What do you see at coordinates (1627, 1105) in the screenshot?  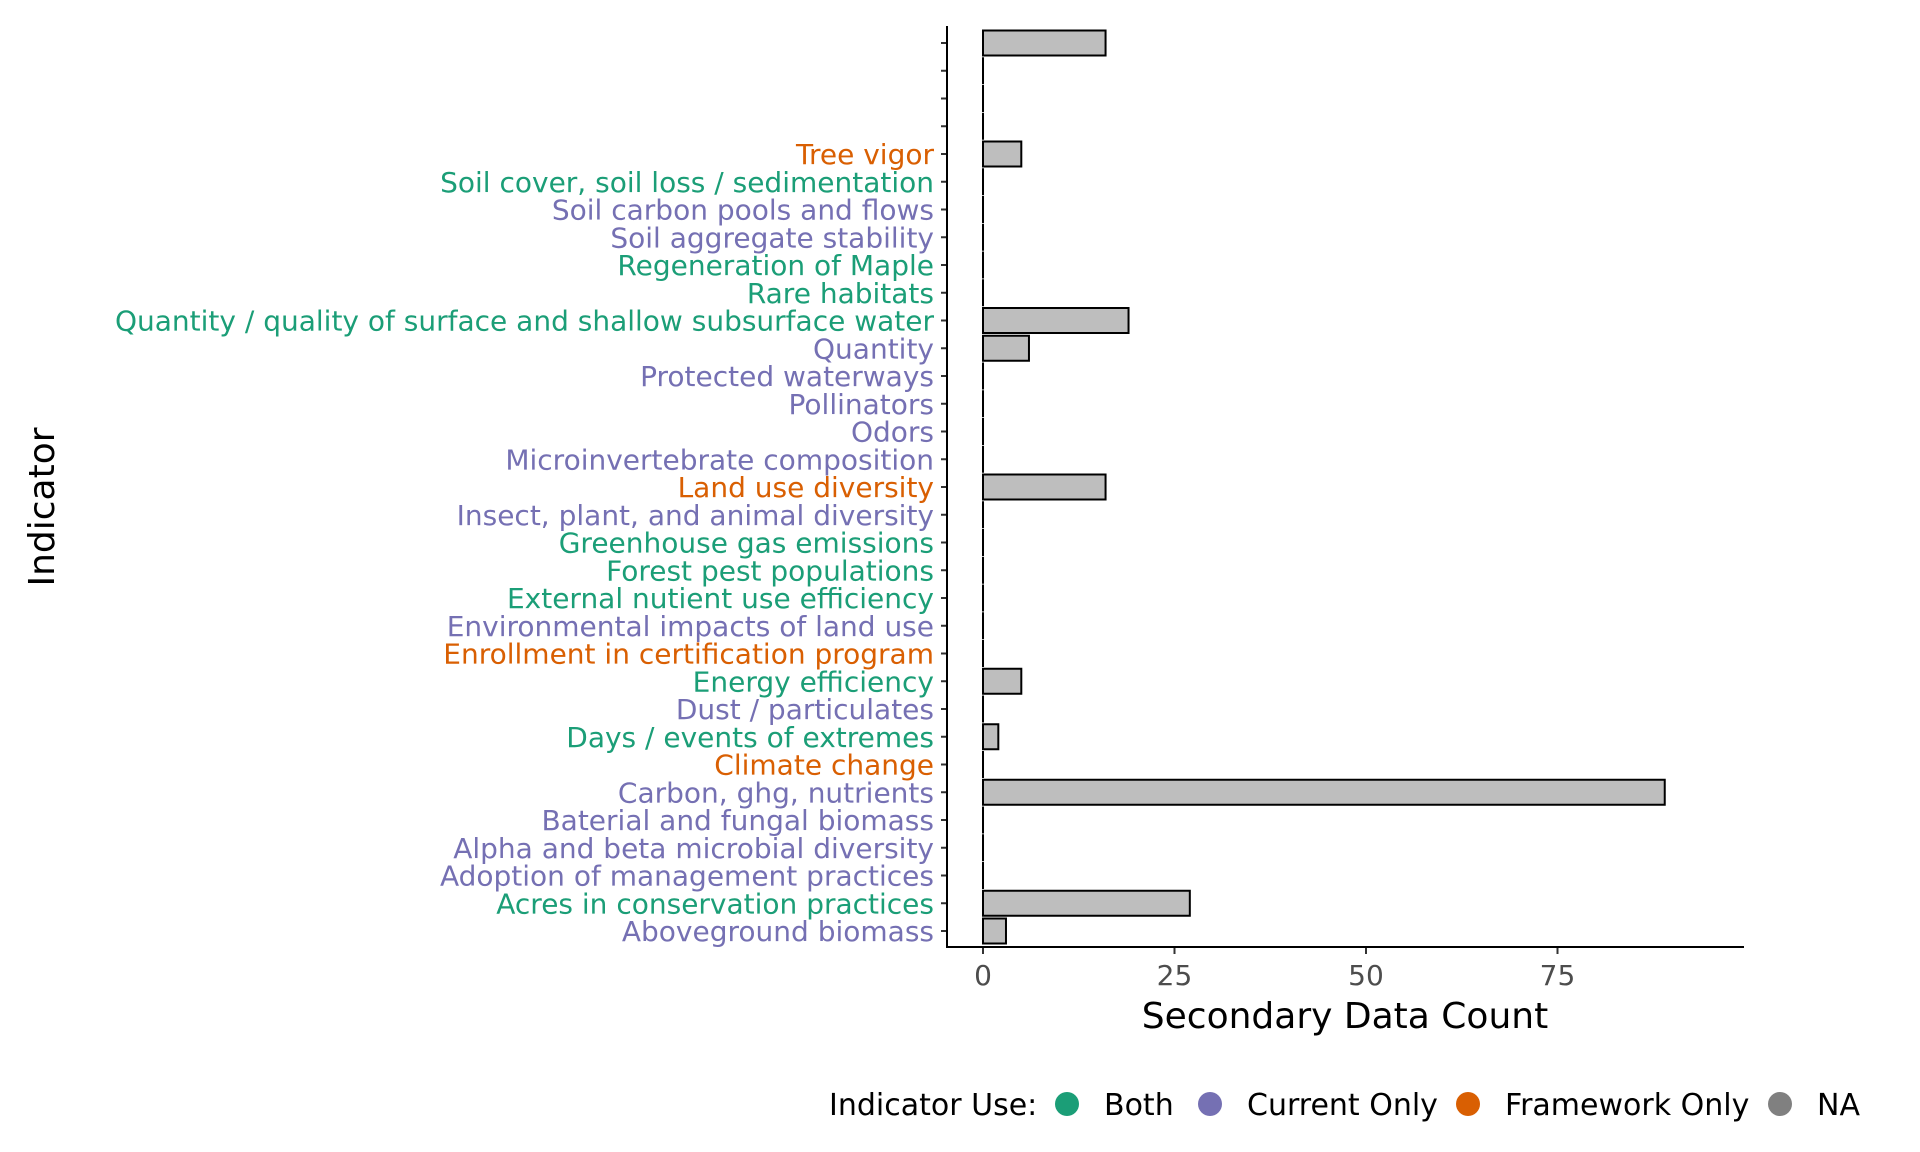 I see `legend-label: Framework Only` at bounding box center [1627, 1105].